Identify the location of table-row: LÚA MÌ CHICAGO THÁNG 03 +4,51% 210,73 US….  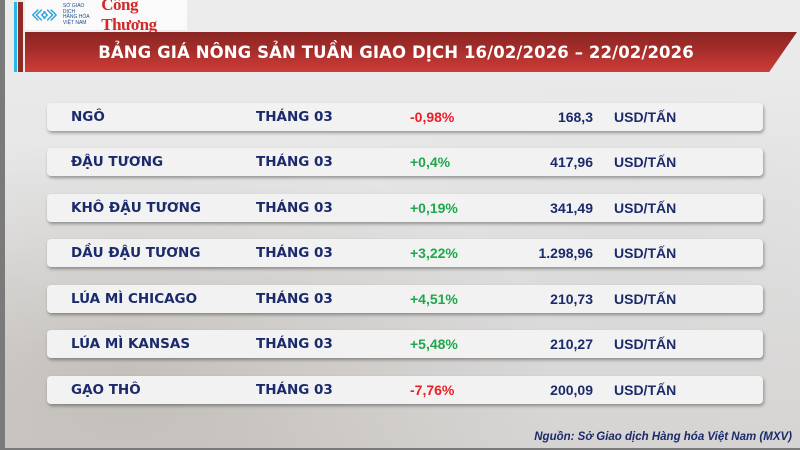
(405, 299).